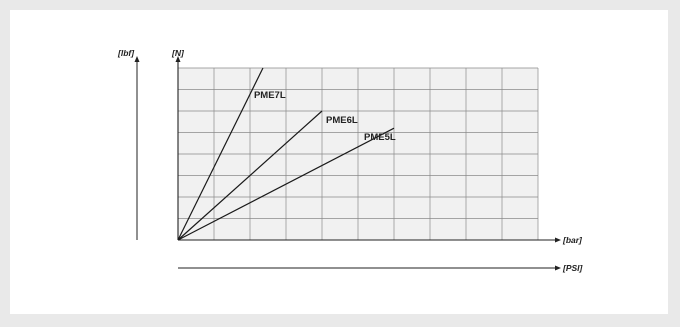  What do you see at coordinates (573, 268) in the screenshot?
I see `x2-axis-unit: [PSI]` at bounding box center [573, 268].